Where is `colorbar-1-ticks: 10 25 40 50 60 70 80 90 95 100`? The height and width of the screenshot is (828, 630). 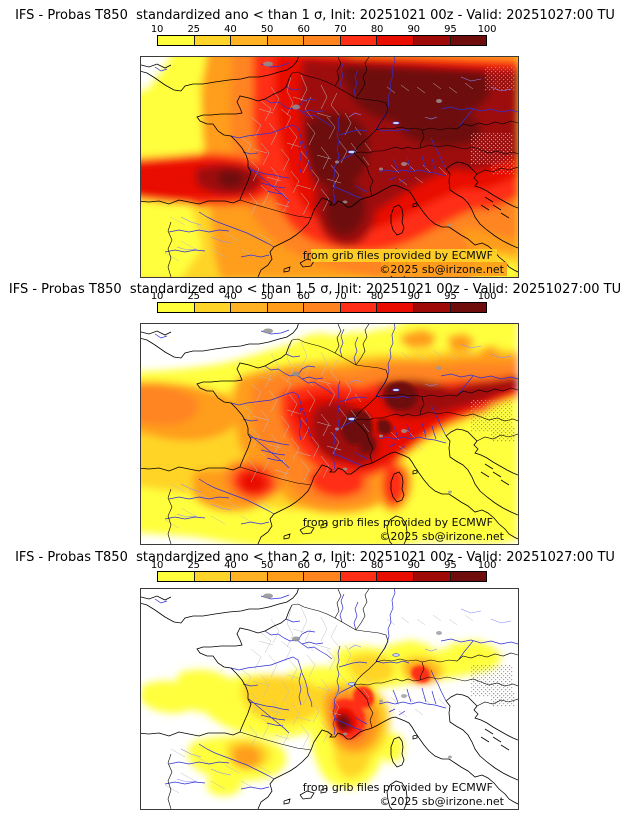 colorbar-1-ticks: 10 25 40 50 60 70 80 90 95 100 is located at coordinates (324, 30).